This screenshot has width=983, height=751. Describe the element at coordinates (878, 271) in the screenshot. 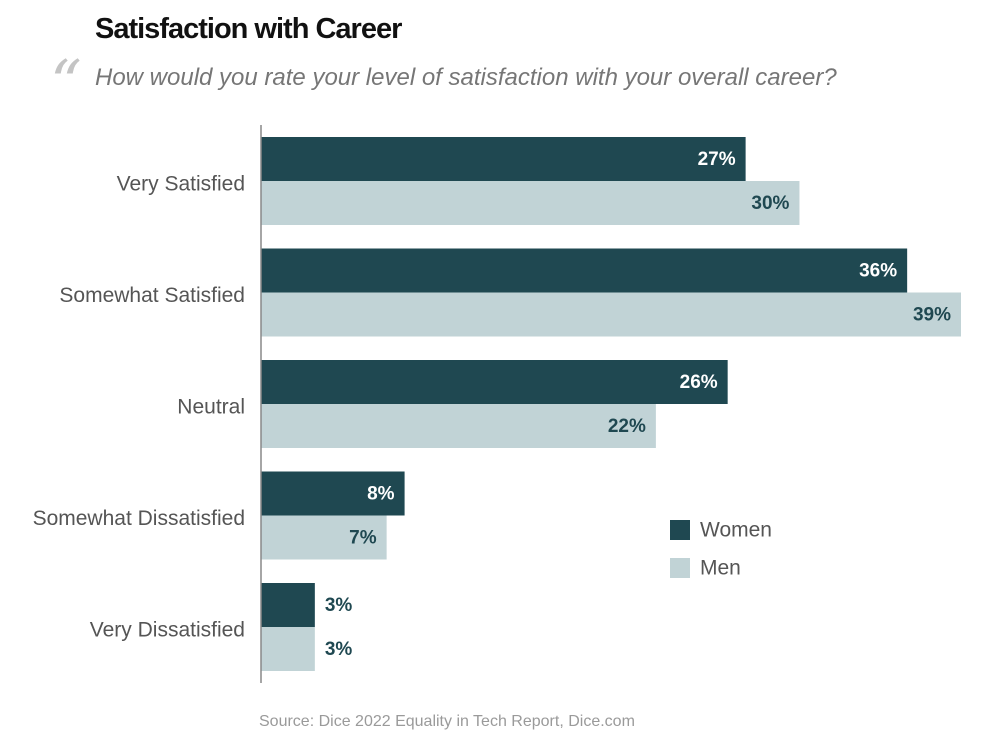

I see `data-label: 36%` at that location.